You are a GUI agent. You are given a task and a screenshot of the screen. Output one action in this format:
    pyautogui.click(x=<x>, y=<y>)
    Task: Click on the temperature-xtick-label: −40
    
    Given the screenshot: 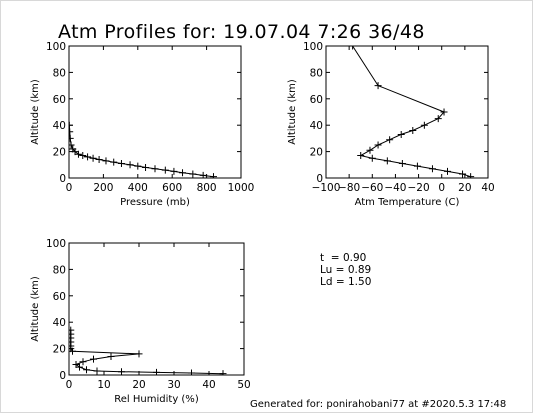 What is the action you would take?
    pyautogui.click(x=395, y=188)
    